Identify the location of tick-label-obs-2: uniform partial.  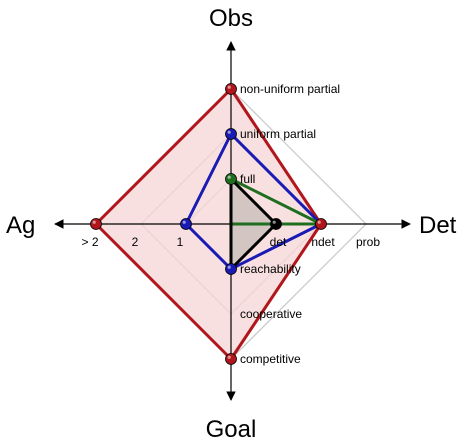
(278, 134).